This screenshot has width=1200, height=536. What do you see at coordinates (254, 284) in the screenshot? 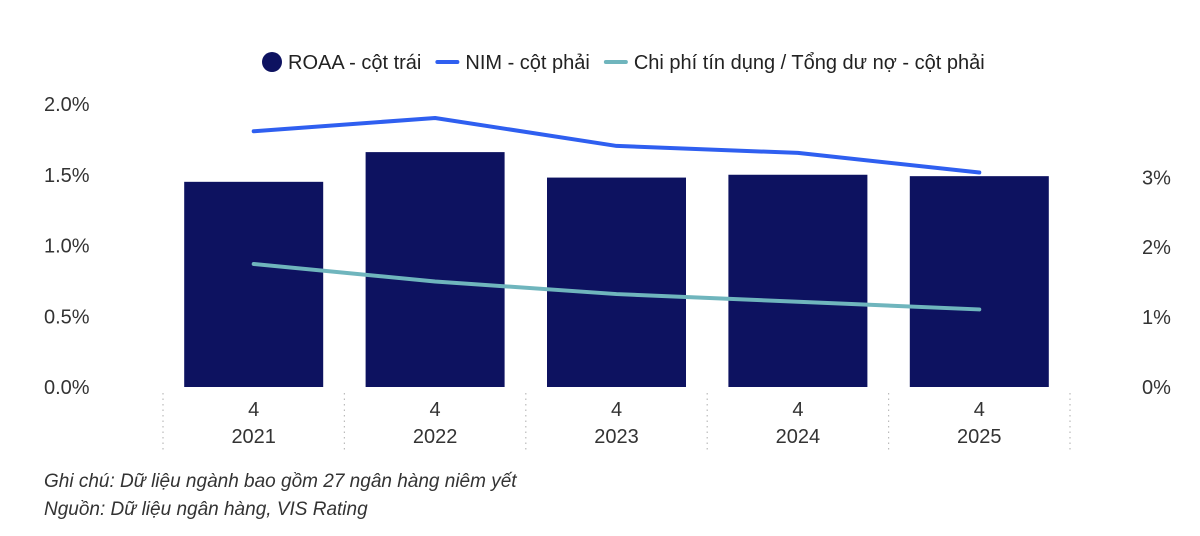
I see `bar-roaa-2021` at bounding box center [254, 284].